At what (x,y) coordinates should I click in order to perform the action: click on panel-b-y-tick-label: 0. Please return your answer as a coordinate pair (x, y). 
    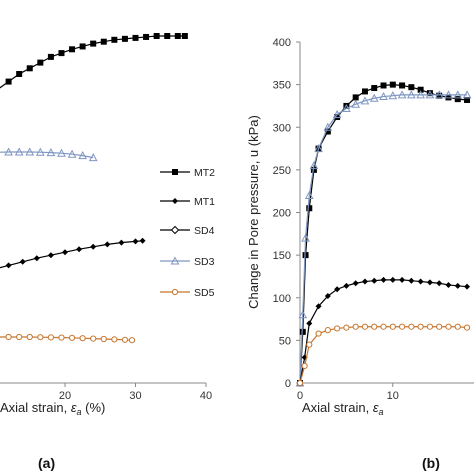
    Looking at the image, I should click on (288, 384).